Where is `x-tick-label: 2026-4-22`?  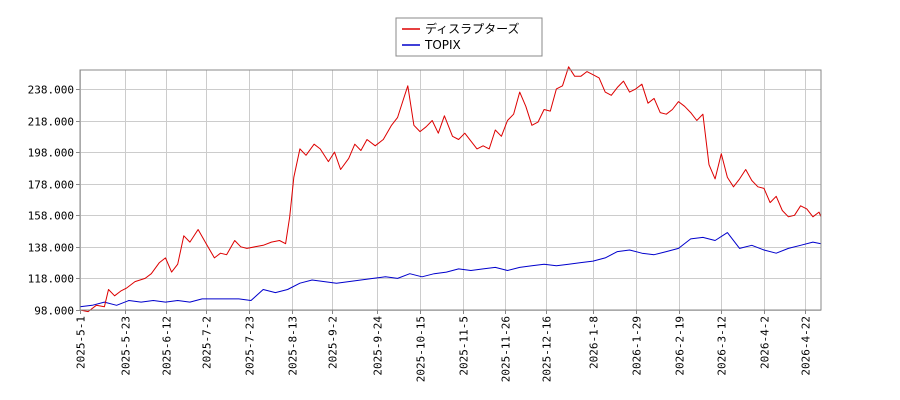 x-tick-label: 2026-4-22 is located at coordinates (806, 346).